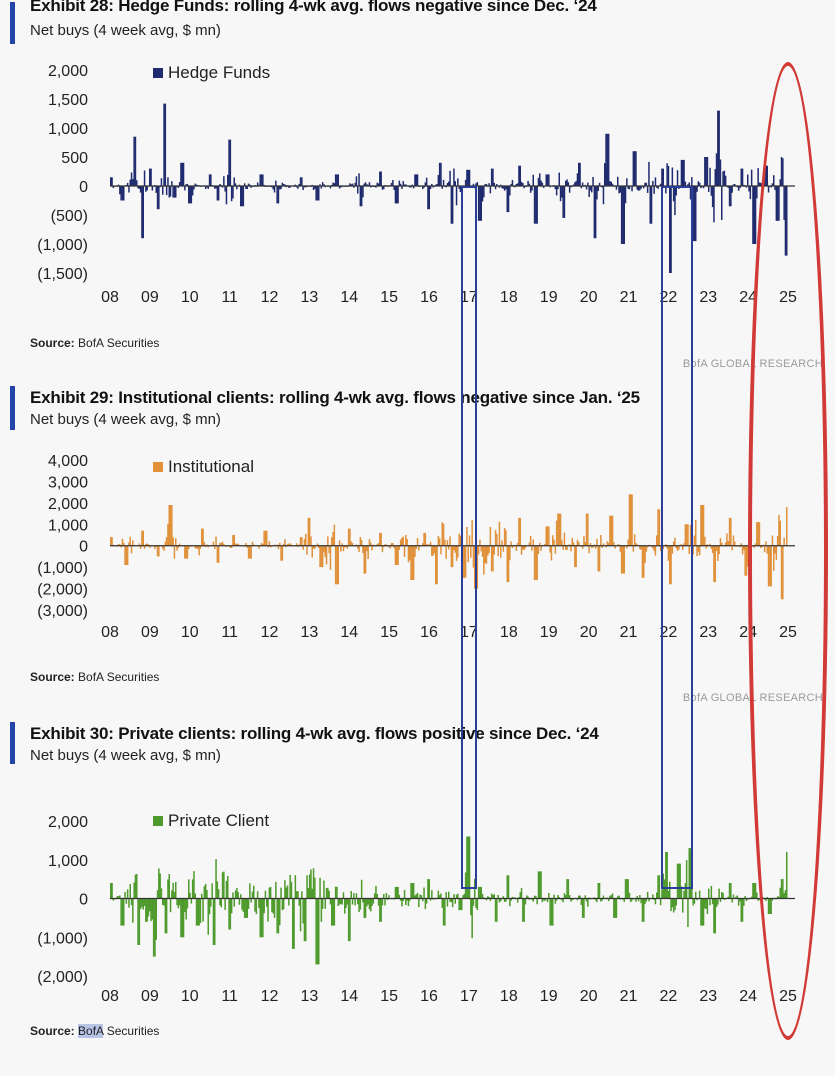 The width and height of the screenshot is (835, 1076). What do you see at coordinates (509, 996) in the screenshot?
I see `x-tick-label: 18` at bounding box center [509, 996].